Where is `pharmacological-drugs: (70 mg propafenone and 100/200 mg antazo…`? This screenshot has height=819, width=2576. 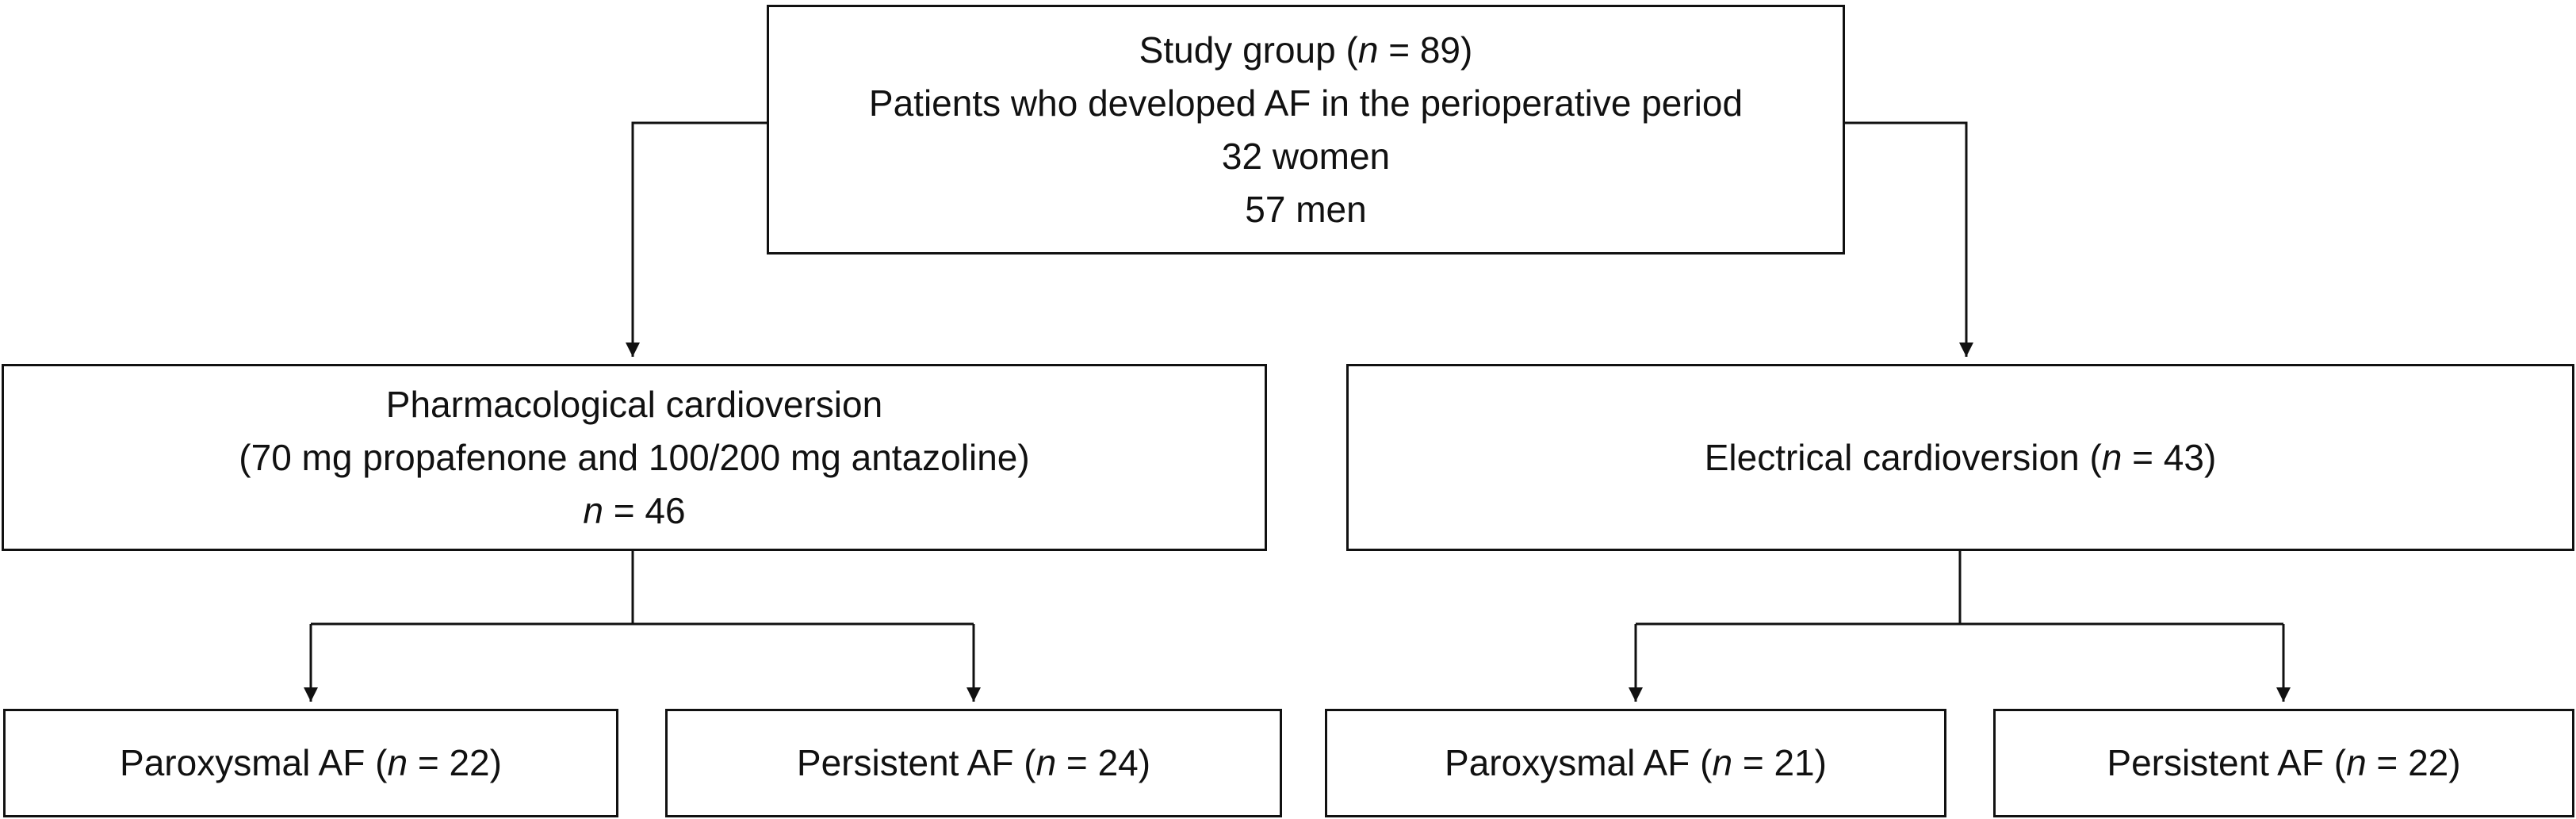
pharmacological-drugs: (70 mg propafenone and 100/200 mg antazo… is located at coordinates (634, 457).